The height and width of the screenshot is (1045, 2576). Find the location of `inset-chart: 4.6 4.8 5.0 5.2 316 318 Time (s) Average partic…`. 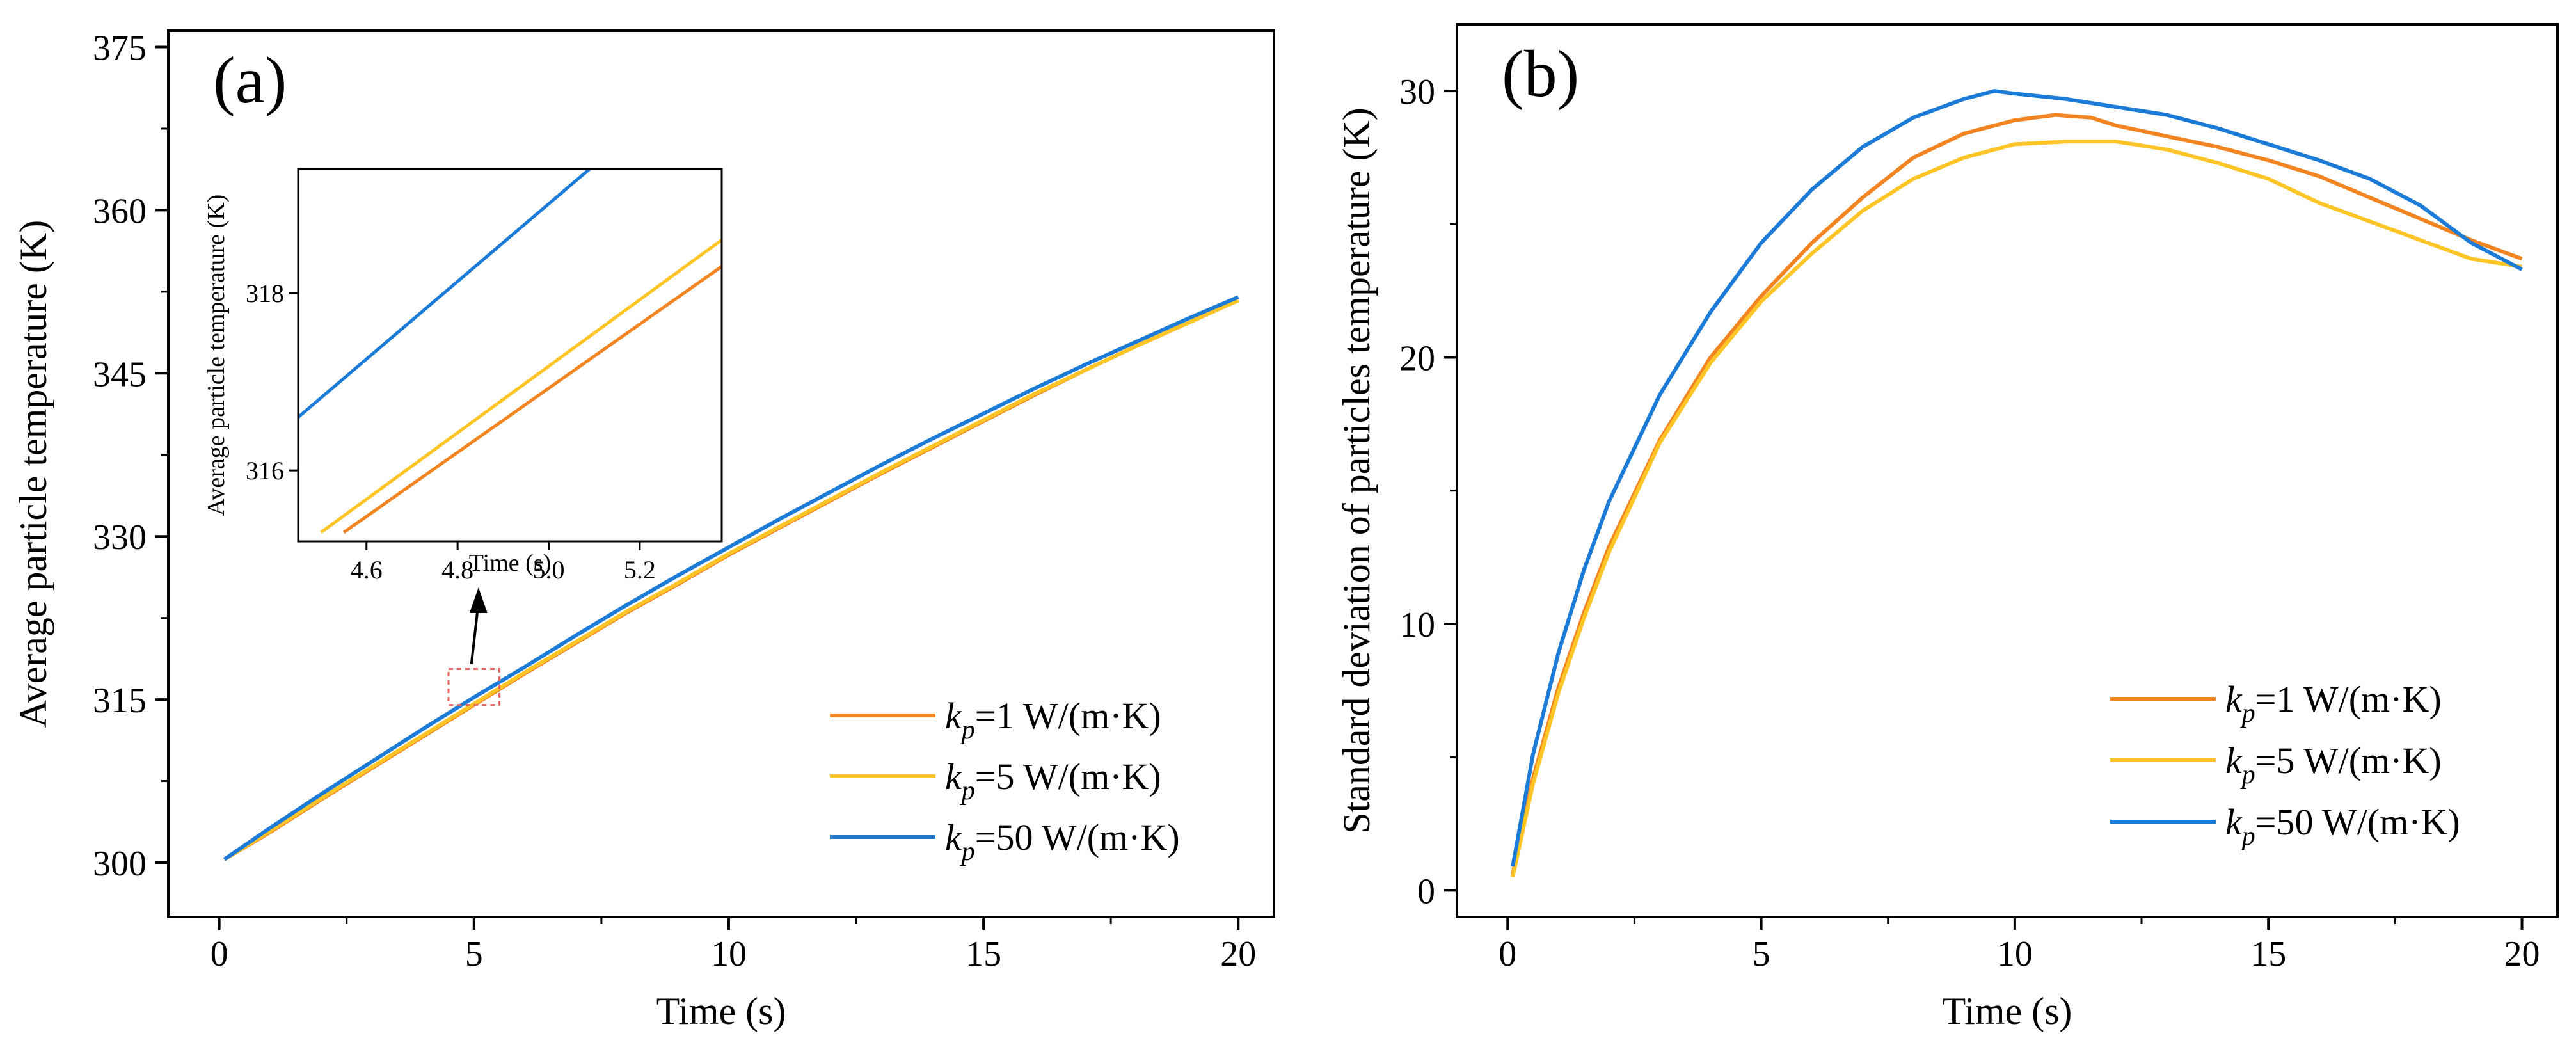

inset-chart: 4.6 4.8 5.0 5.2 316 318 Time (s) Average partic… is located at coordinates (463, 376).